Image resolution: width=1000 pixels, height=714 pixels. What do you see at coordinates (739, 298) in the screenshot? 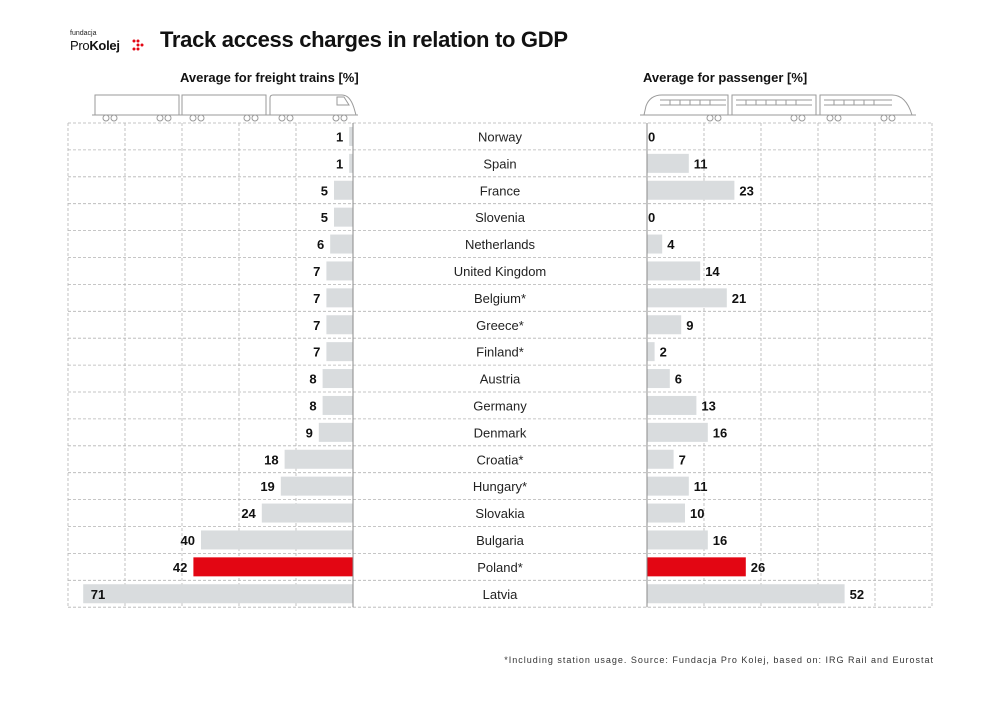
I see `passenger-value-label: 21` at bounding box center [739, 298].